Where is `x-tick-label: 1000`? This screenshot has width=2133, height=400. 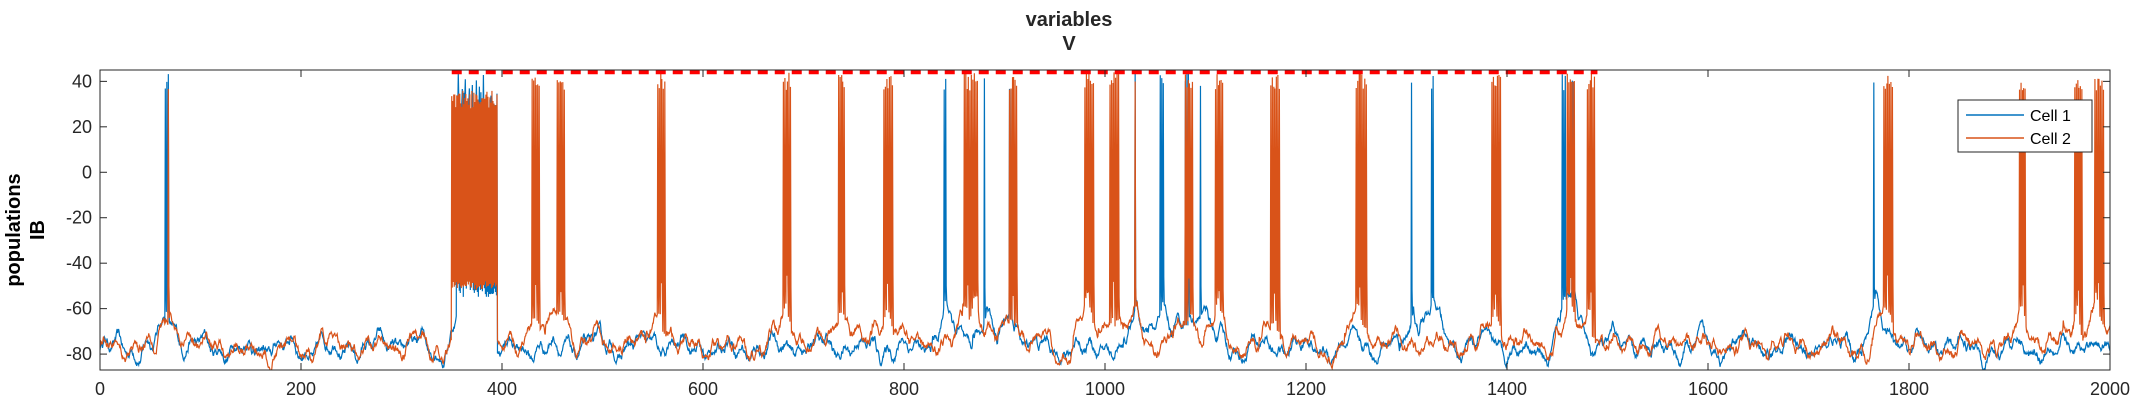 x-tick-label: 1000 is located at coordinates (1105, 389).